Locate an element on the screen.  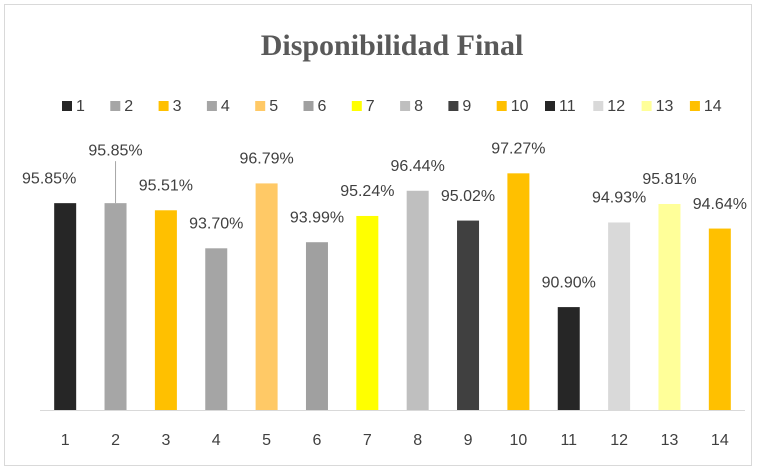
x-tick-label: 10 is located at coordinates (518, 440).